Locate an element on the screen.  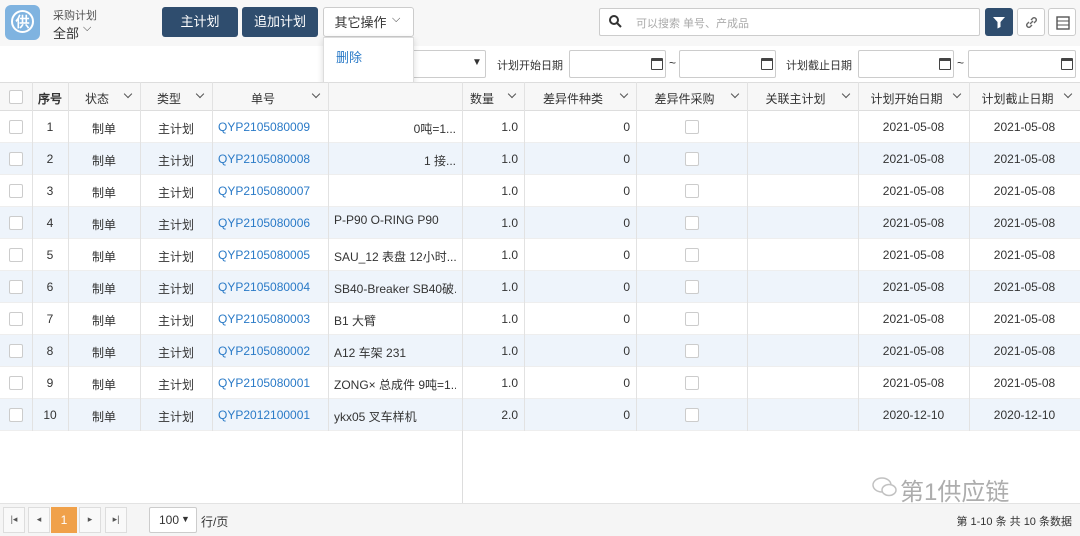
order-link: QYP2105080006 is located at coordinates (264, 223).